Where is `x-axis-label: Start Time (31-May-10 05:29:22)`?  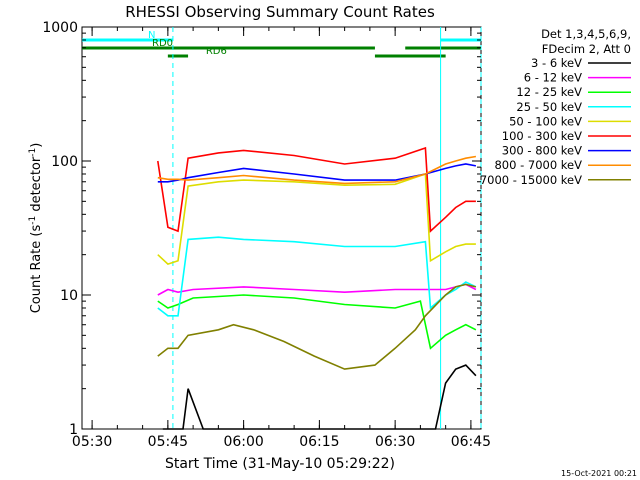 x-axis-label: Start Time (31-May-10 05:29:22) is located at coordinates (280, 464).